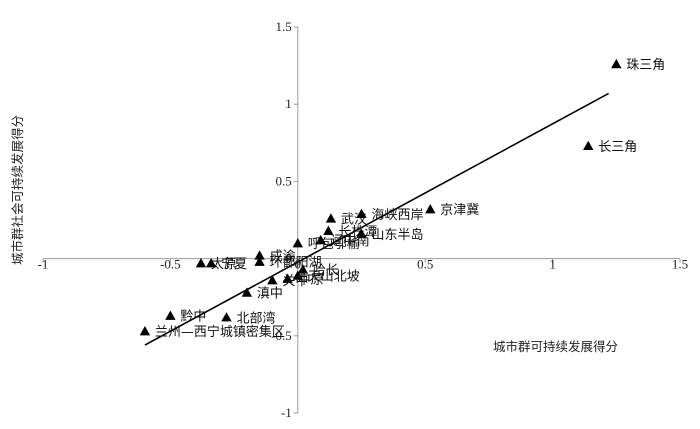  What do you see at coordinates (354, 219) in the screenshot?
I see `data-point-label: 武汉` at bounding box center [354, 219].